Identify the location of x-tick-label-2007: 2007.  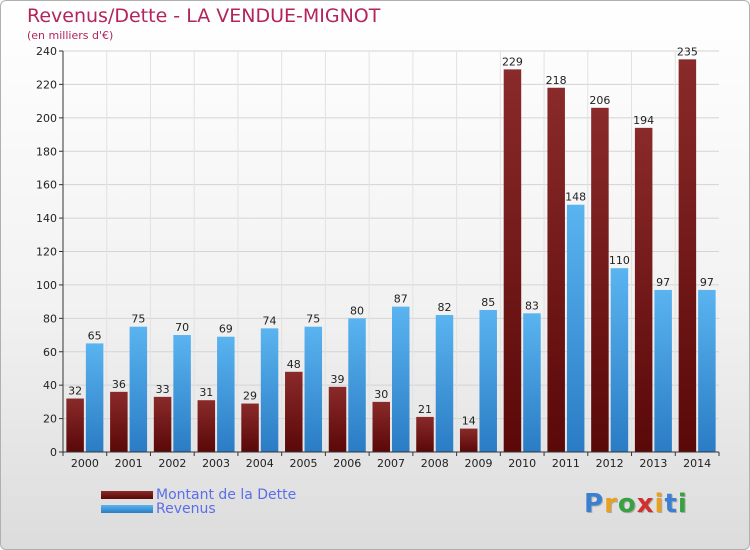
(391, 463).